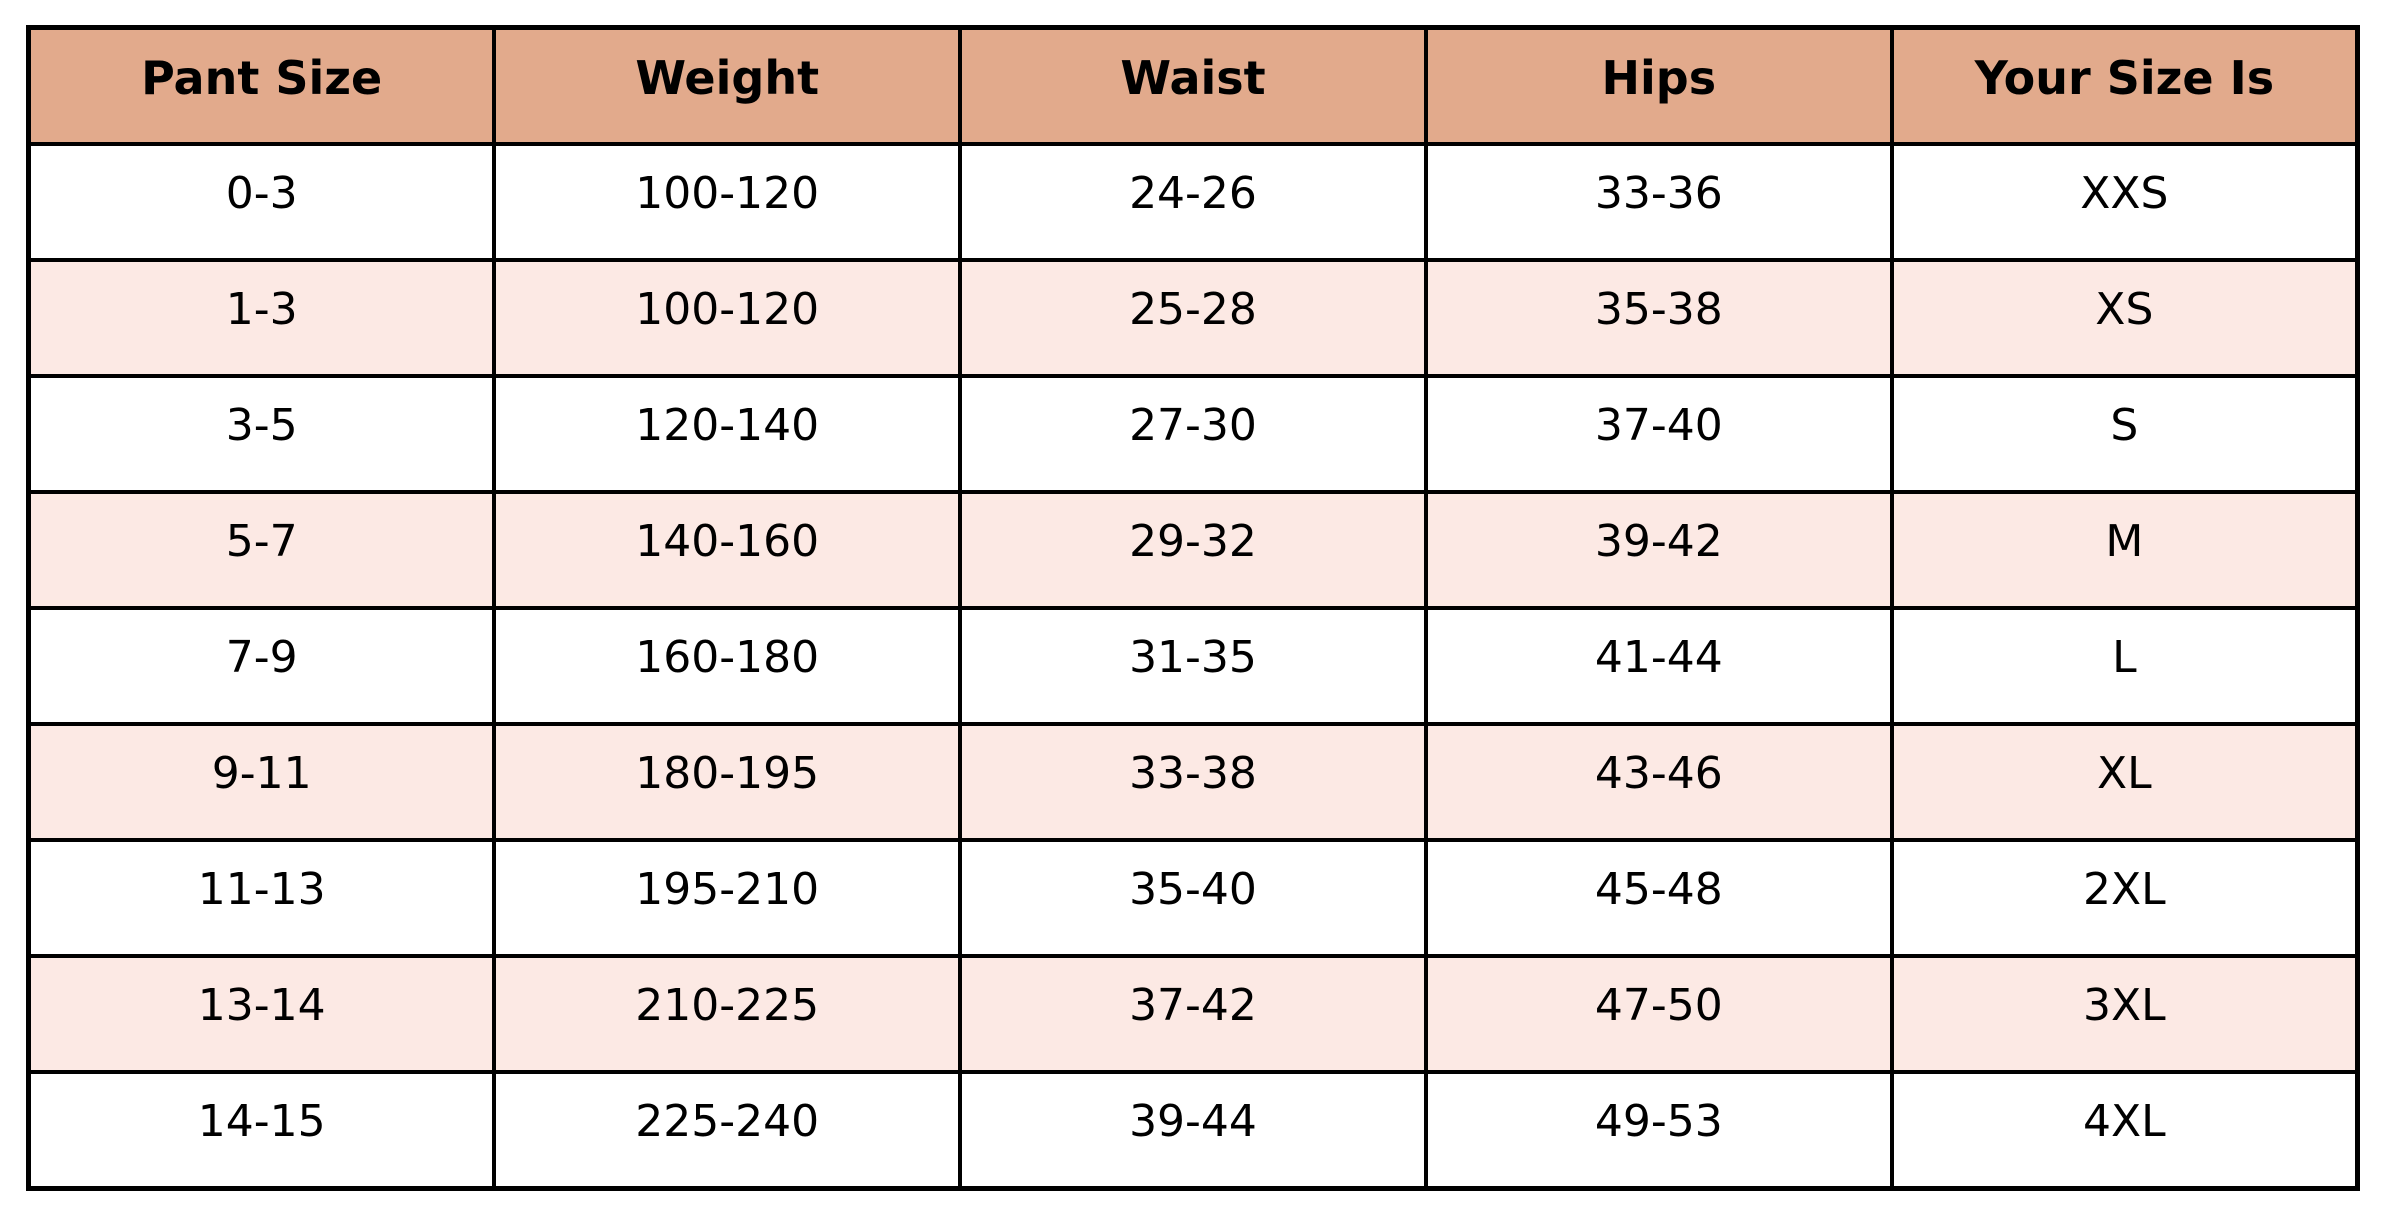 Image resolution: width=2385 pixels, height=1215 pixels. What do you see at coordinates (727, 897) in the screenshot?
I see `table-cell: 195-210` at bounding box center [727, 897].